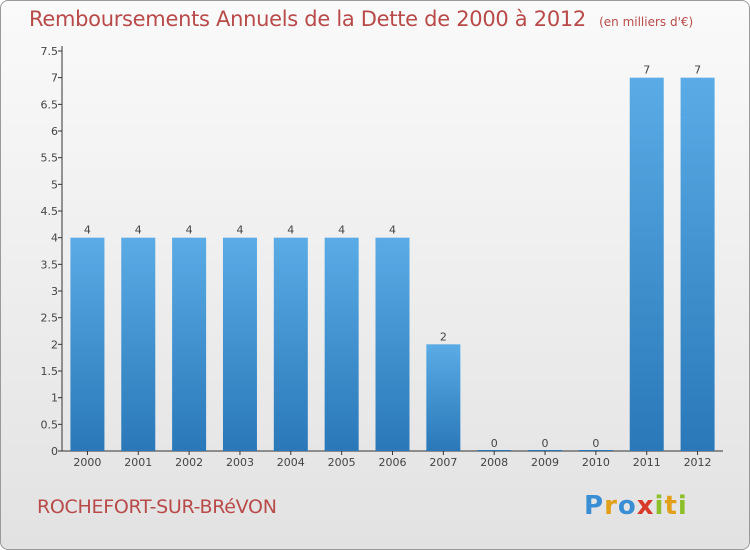 The image size is (750, 550). I want to click on y-tick-label: 6.5, so click(50, 104).